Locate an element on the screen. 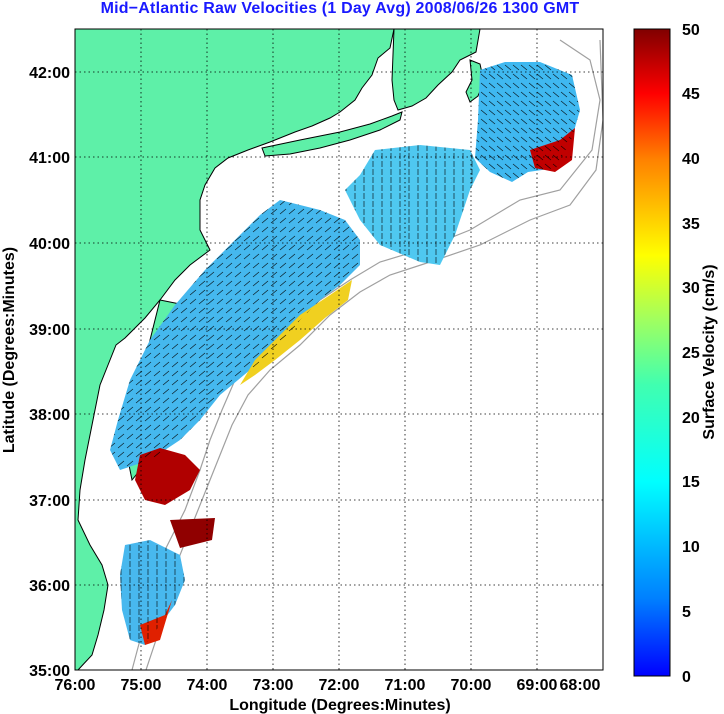 The width and height of the screenshot is (724, 714). colorbar-tick: 40 is located at coordinates (691, 159).